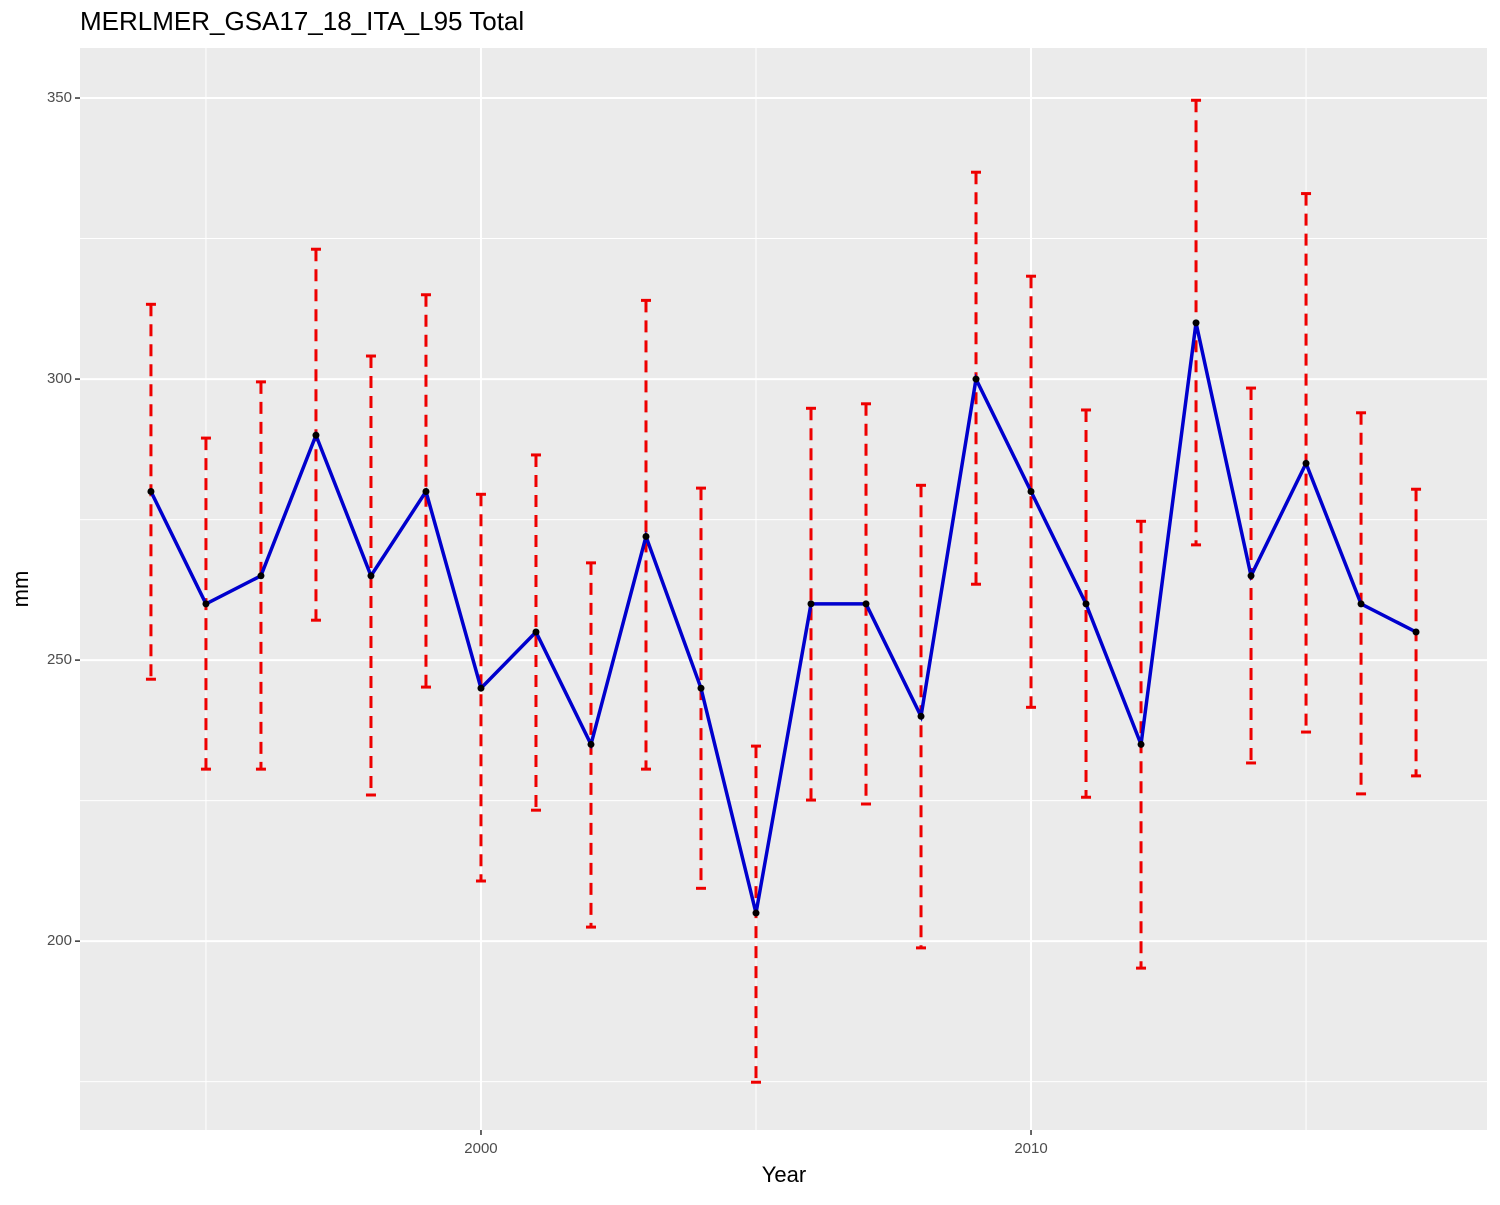  I want to click on y-tick-label: 300, so click(59, 378).